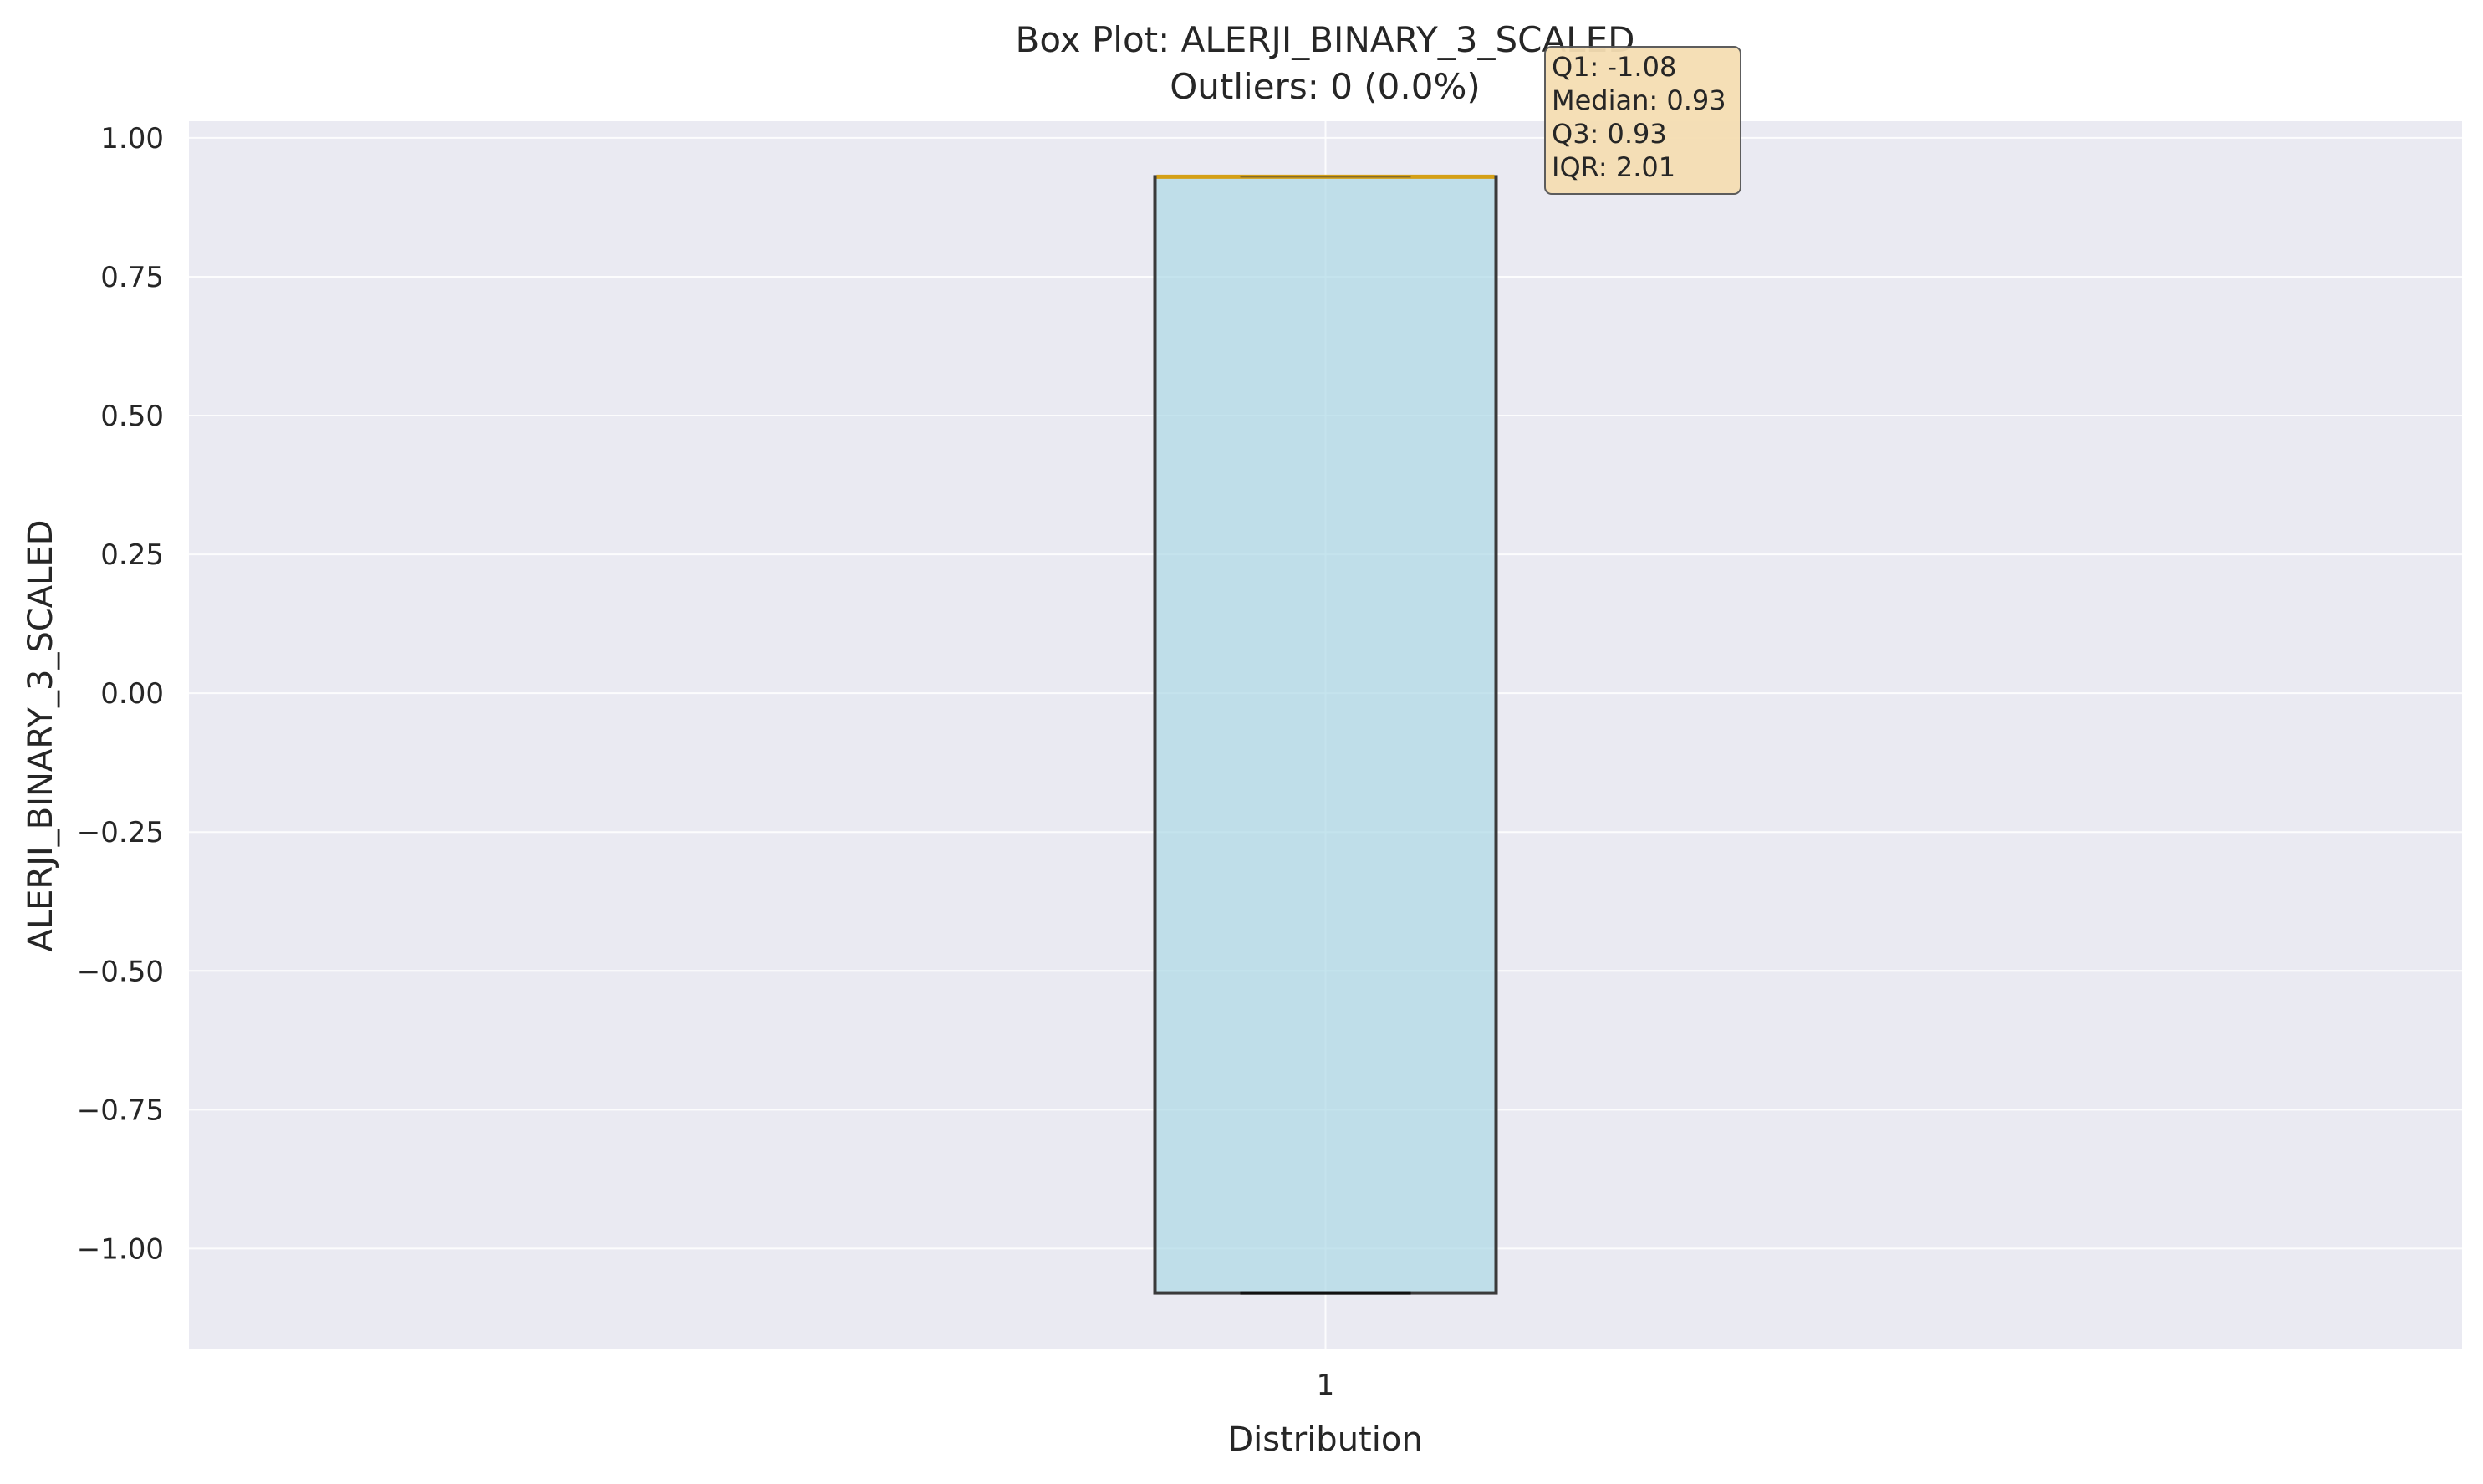 This screenshot has height=1484, width=2483. What do you see at coordinates (41, 736) in the screenshot?
I see `y-axis-label: ALERJI_BINARY_3_SCALED` at bounding box center [41, 736].